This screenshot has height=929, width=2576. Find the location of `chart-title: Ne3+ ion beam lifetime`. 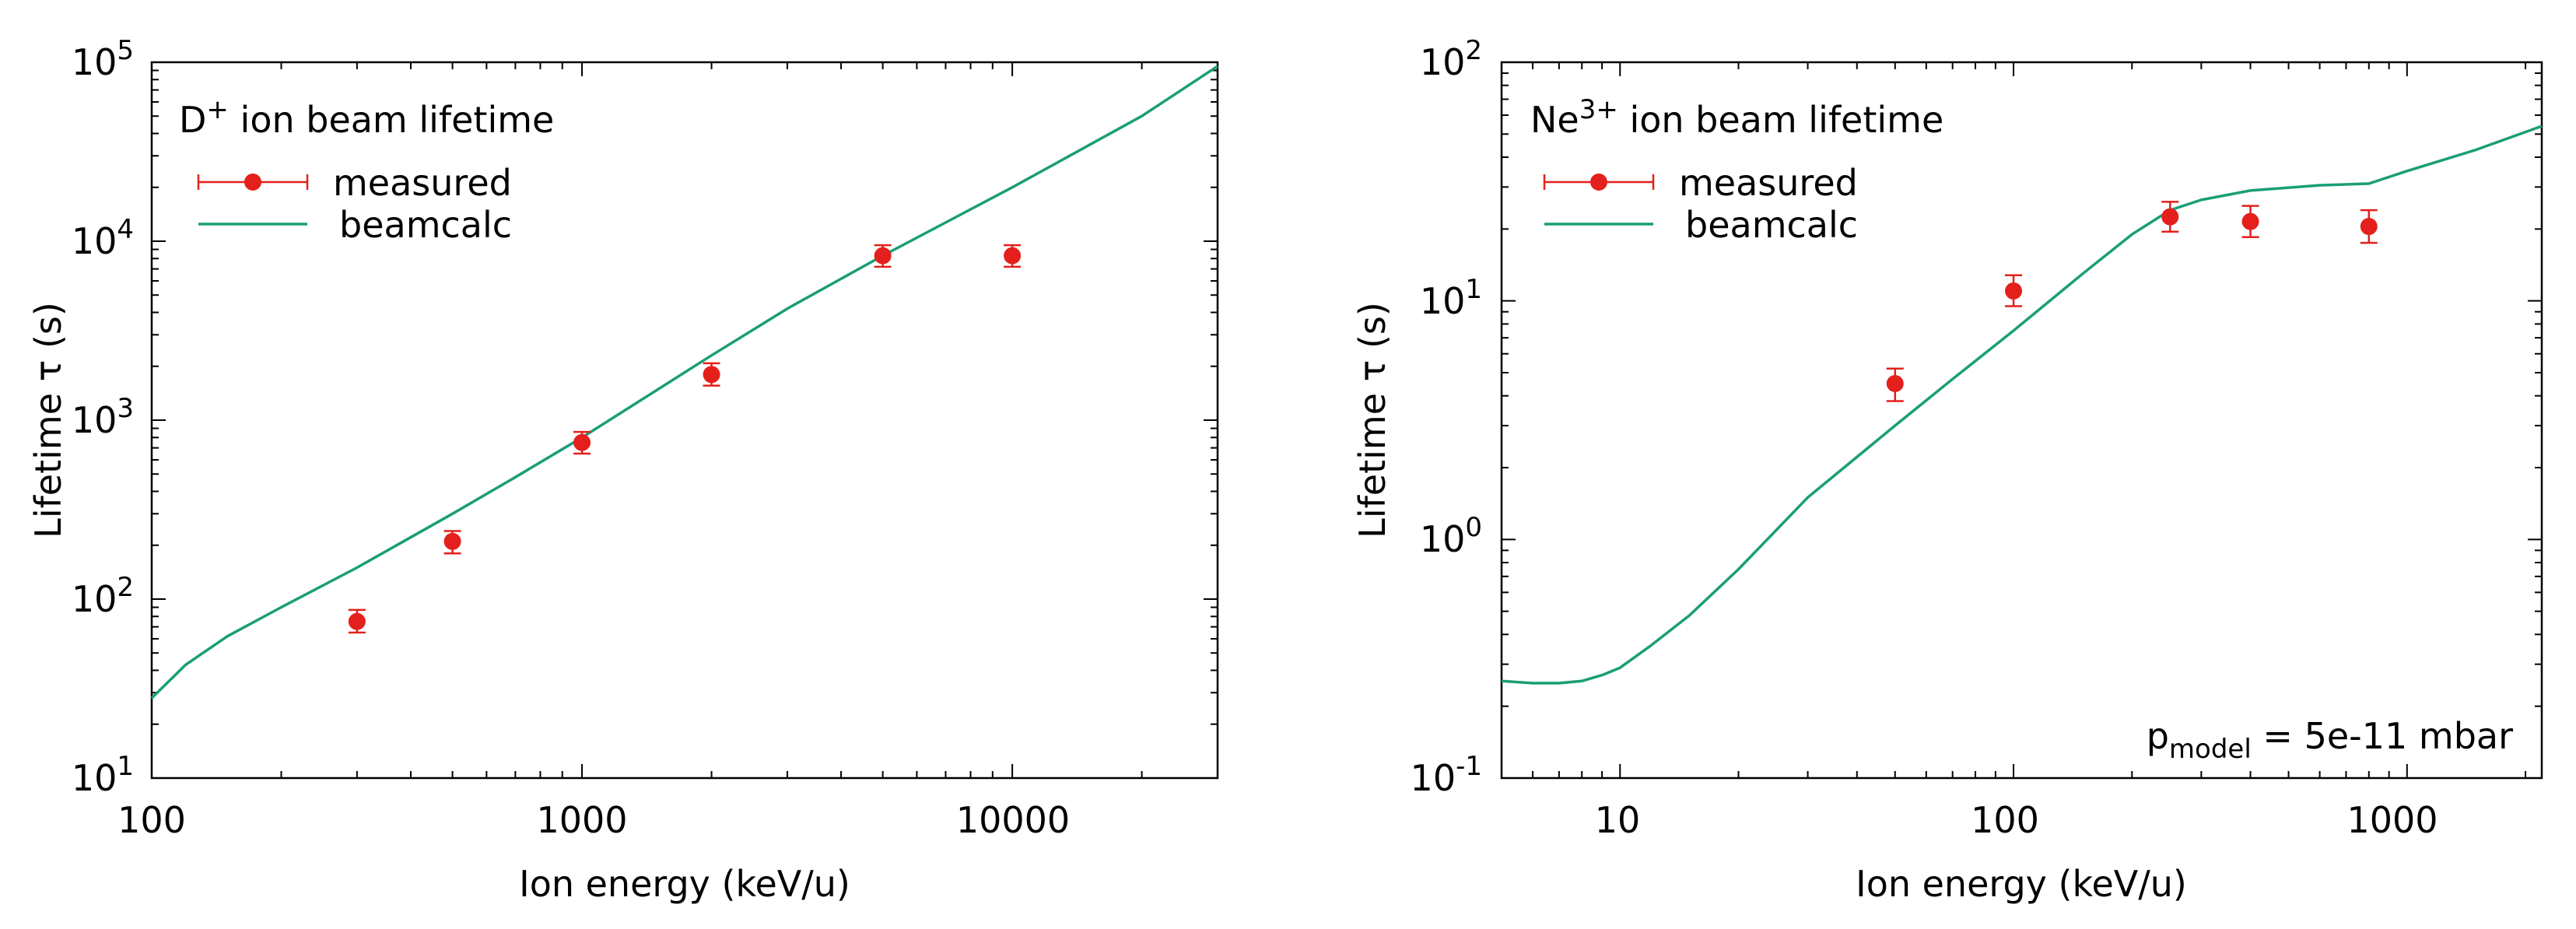

chart-title: Ne3+ ion beam lifetime is located at coordinates (1736, 117).